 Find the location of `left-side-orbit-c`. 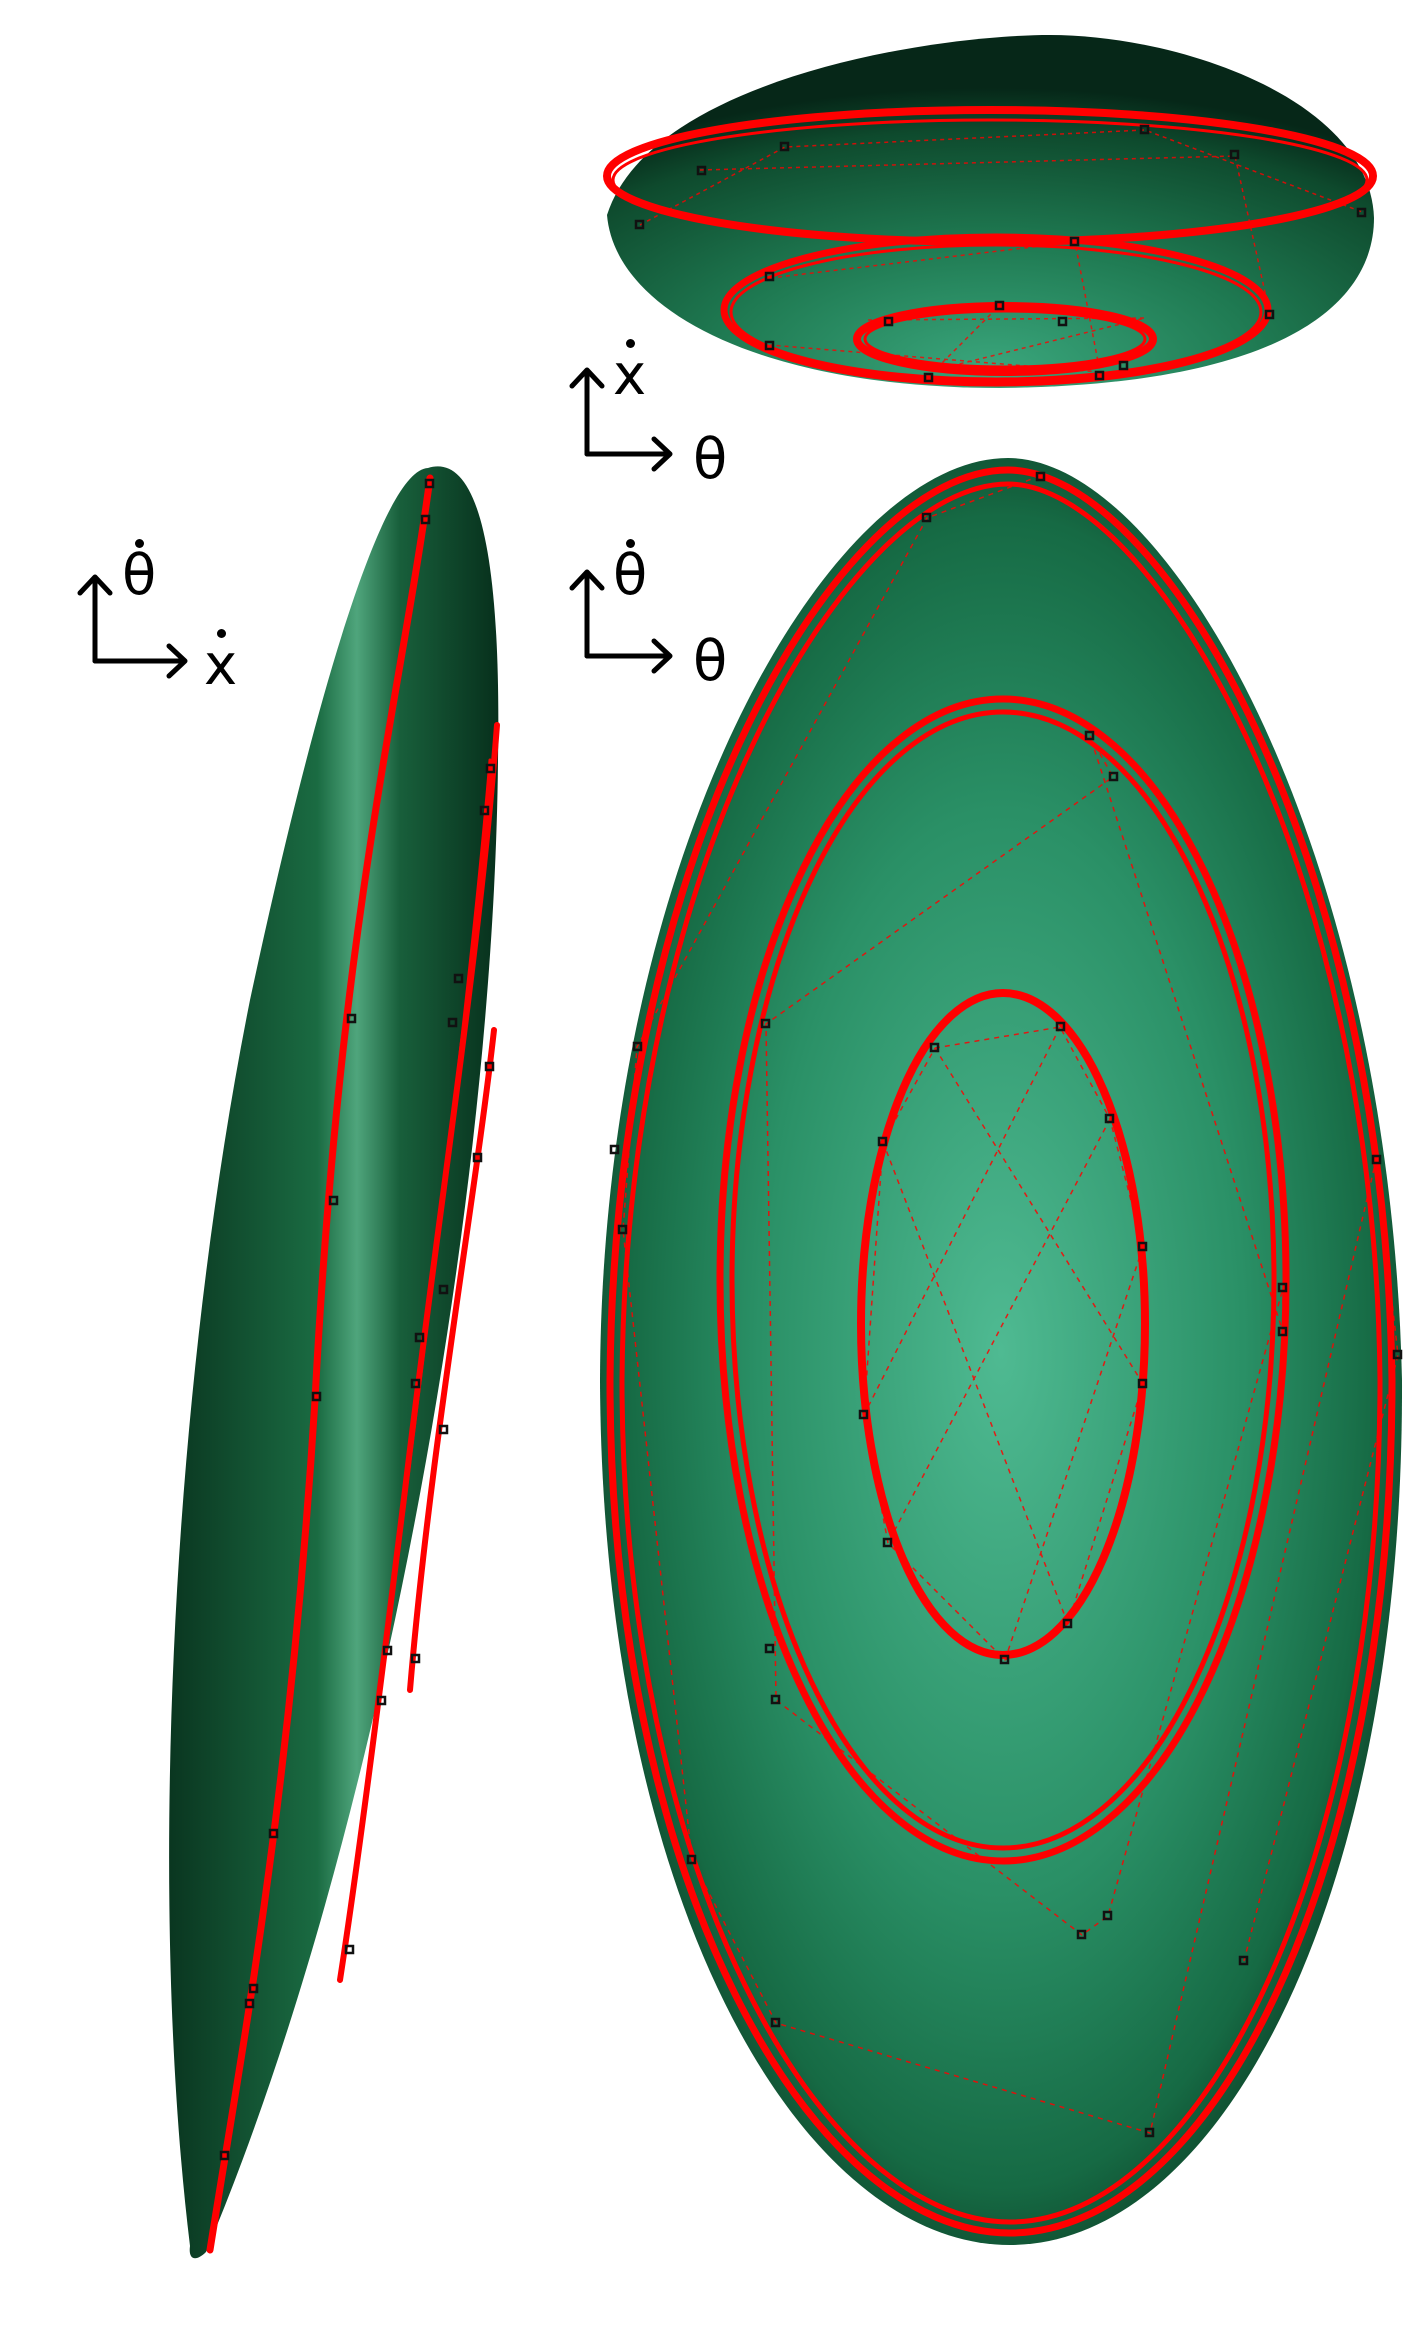

left-side-orbit-c is located at coordinates (442, 1170).